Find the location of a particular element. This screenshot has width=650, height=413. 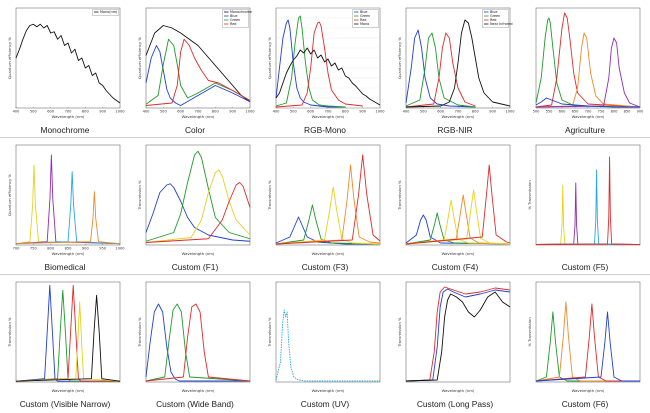

chart-caption: Monochrome is located at coordinates (65, 130).